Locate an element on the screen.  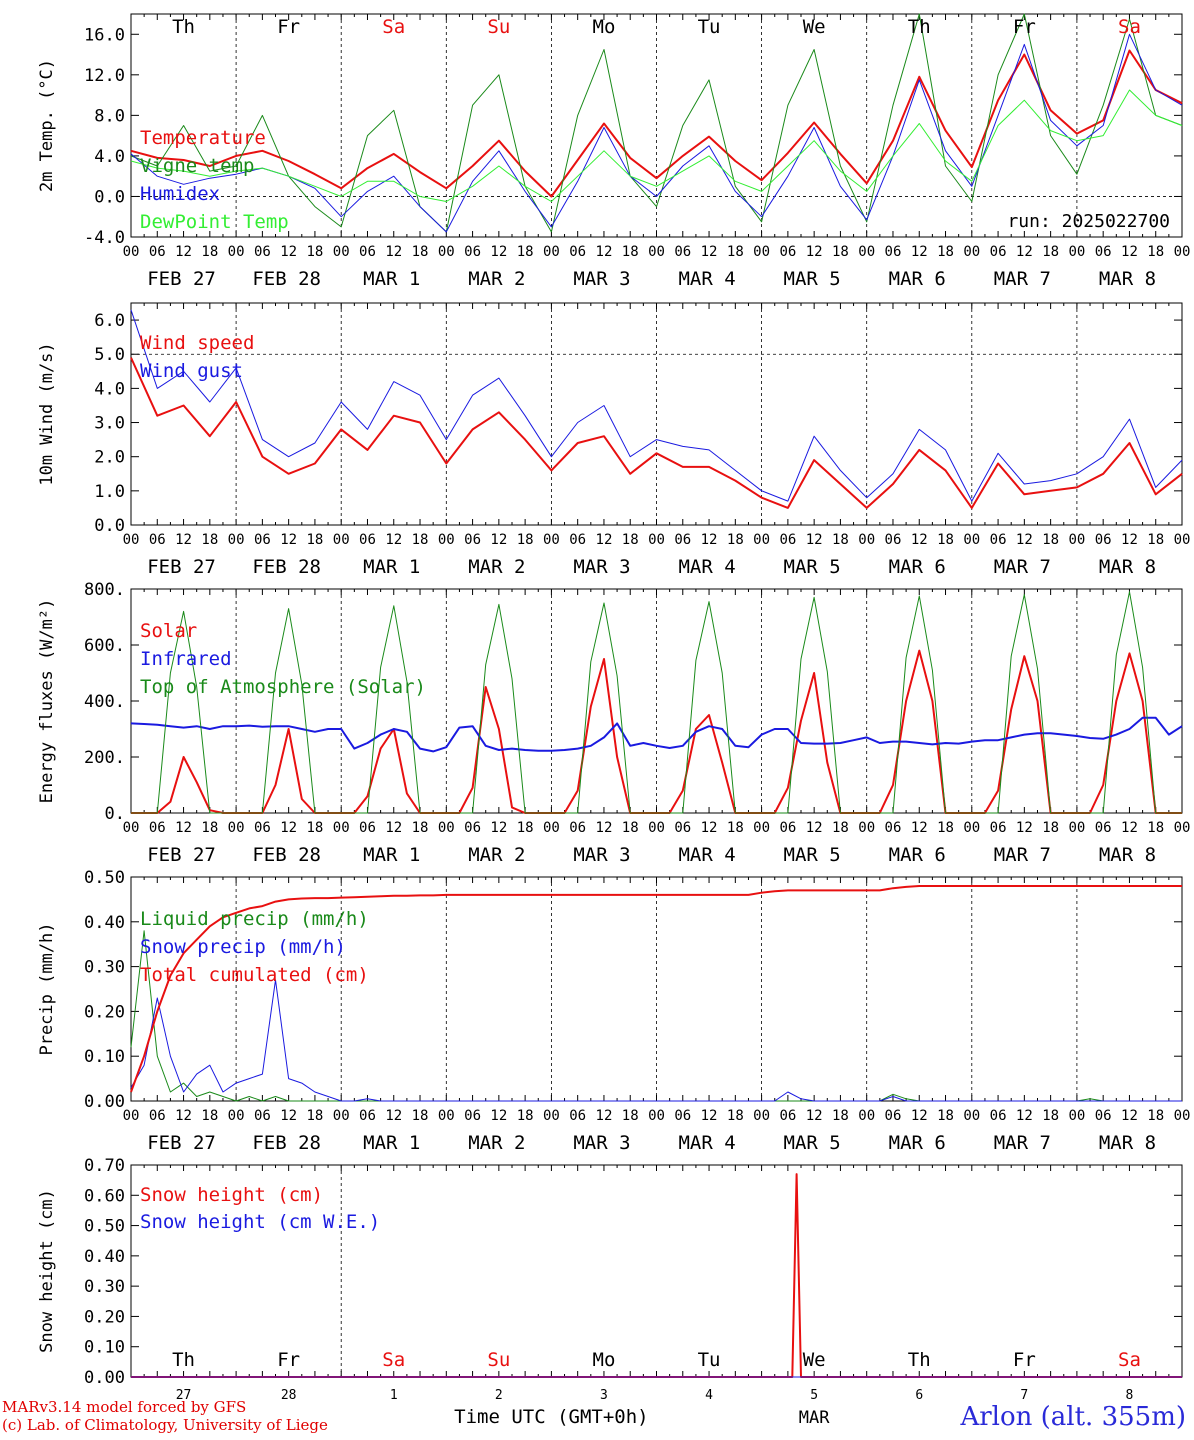
y-tick-label: 0. is located at coordinates (115, 814).